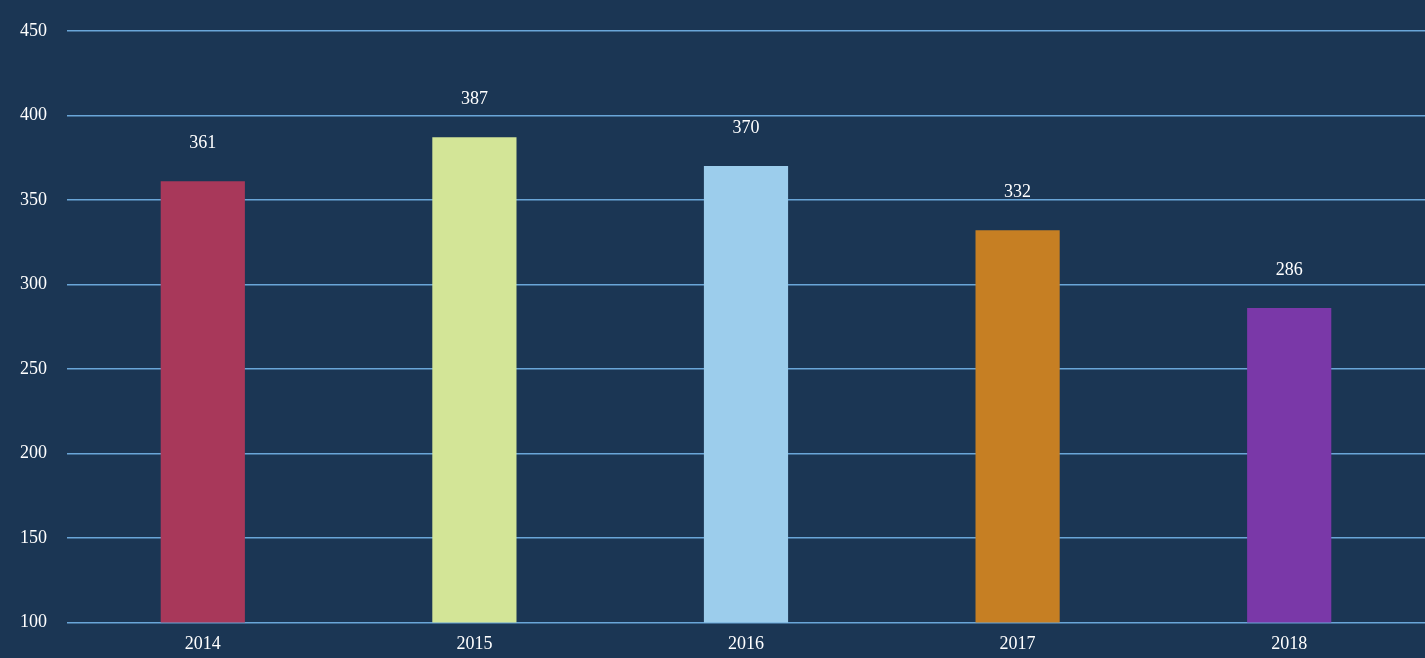 This screenshot has width=1425, height=658. What do you see at coordinates (1289, 268) in the screenshot?
I see `data-label: 286` at bounding box center [1289, 268].